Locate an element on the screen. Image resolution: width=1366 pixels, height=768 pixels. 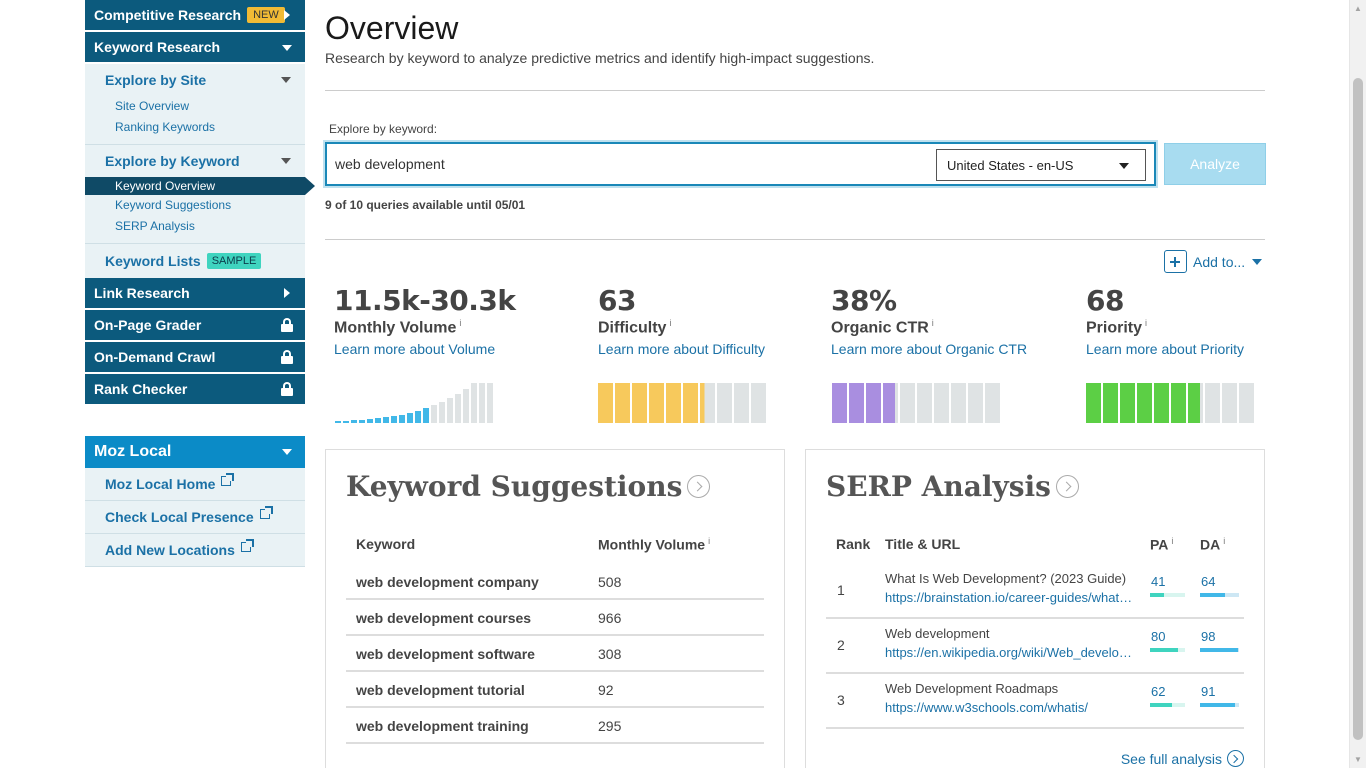
explore-by-site-link: Explore by Site is located at coordinates (156, 80).